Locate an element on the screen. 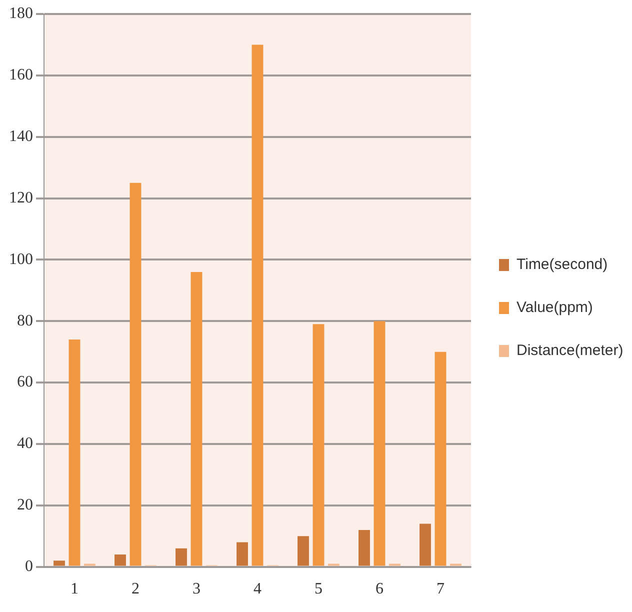  y-tick-label: 140 is located at coordinates (21, 137).